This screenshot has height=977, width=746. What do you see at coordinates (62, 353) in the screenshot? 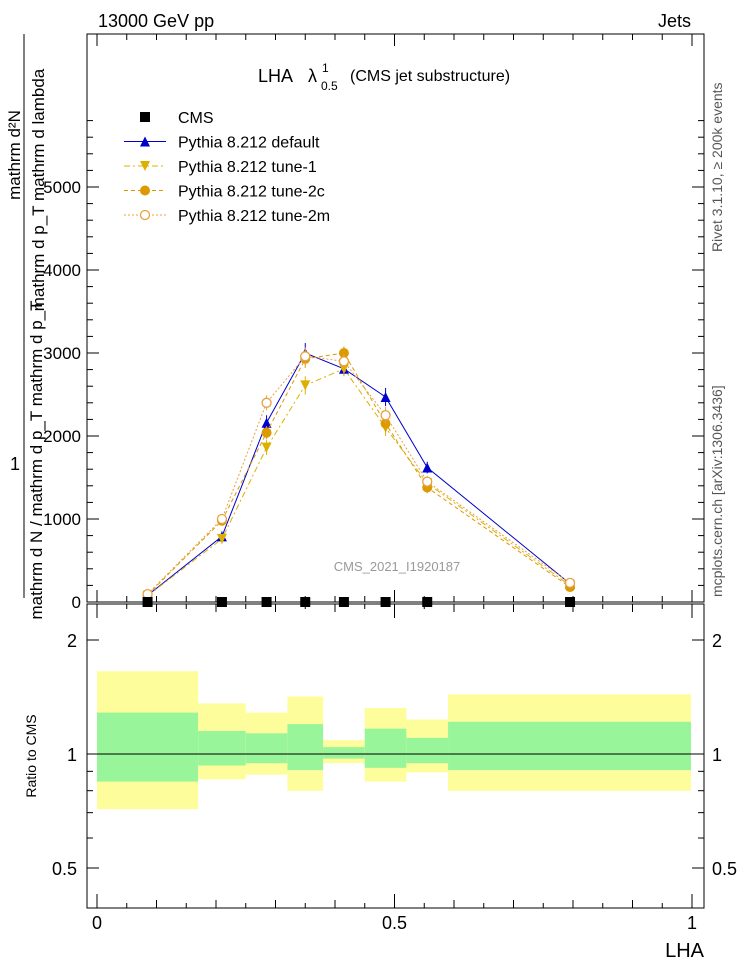
I see `main-ytick-label: 3000` at bounding box center [62, 353].